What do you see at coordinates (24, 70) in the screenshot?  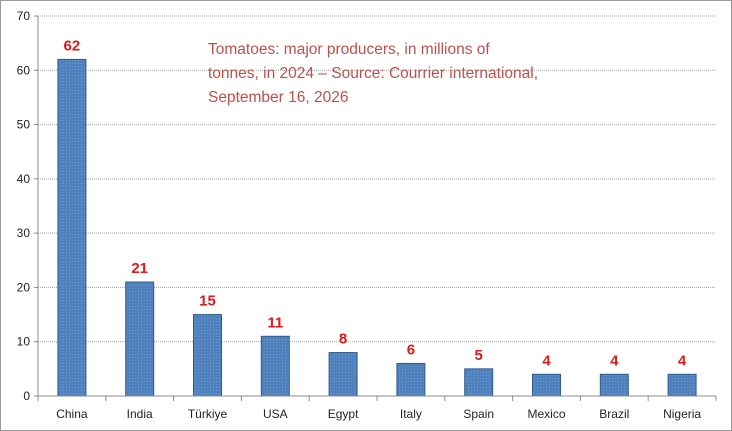 I see `y-tick-label: 60` at bounding box center [24, 70].